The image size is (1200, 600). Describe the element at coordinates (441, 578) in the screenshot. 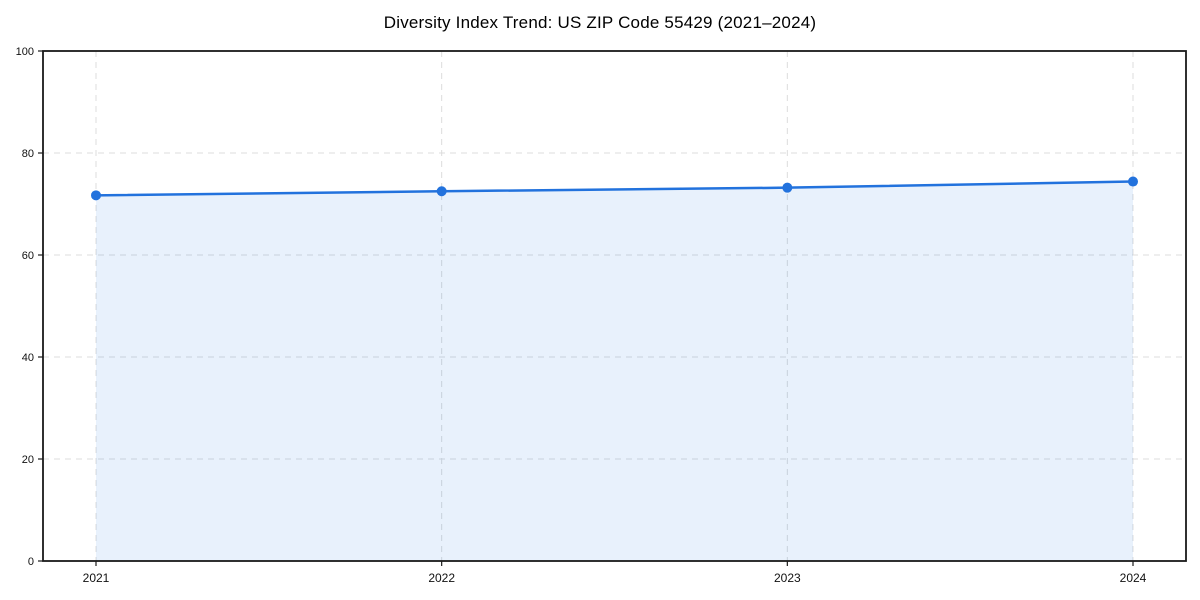

I see `x-axis-tick-label: 2022` at that location.